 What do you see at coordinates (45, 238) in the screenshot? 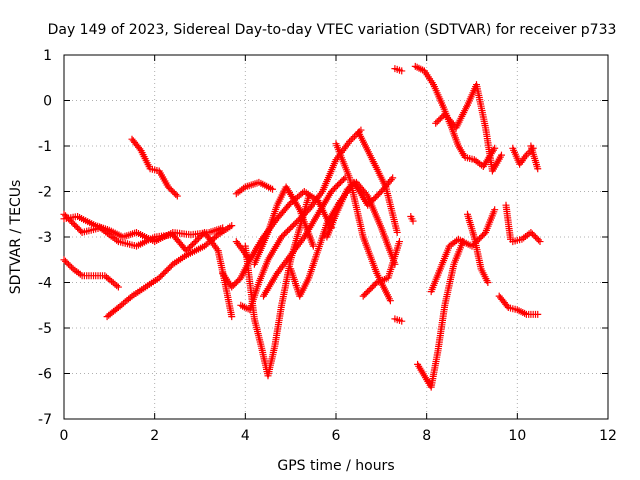
I see `y-tick-label: -3` at bounding box center [45, 238].